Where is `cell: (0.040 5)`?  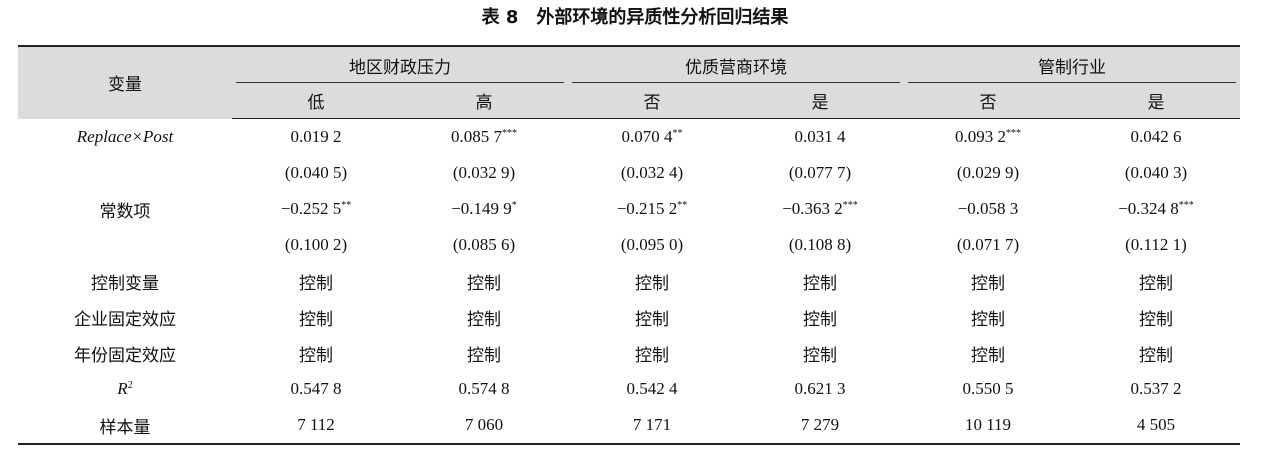
cell: (0.040 5) is located at coordinates (316, 172).